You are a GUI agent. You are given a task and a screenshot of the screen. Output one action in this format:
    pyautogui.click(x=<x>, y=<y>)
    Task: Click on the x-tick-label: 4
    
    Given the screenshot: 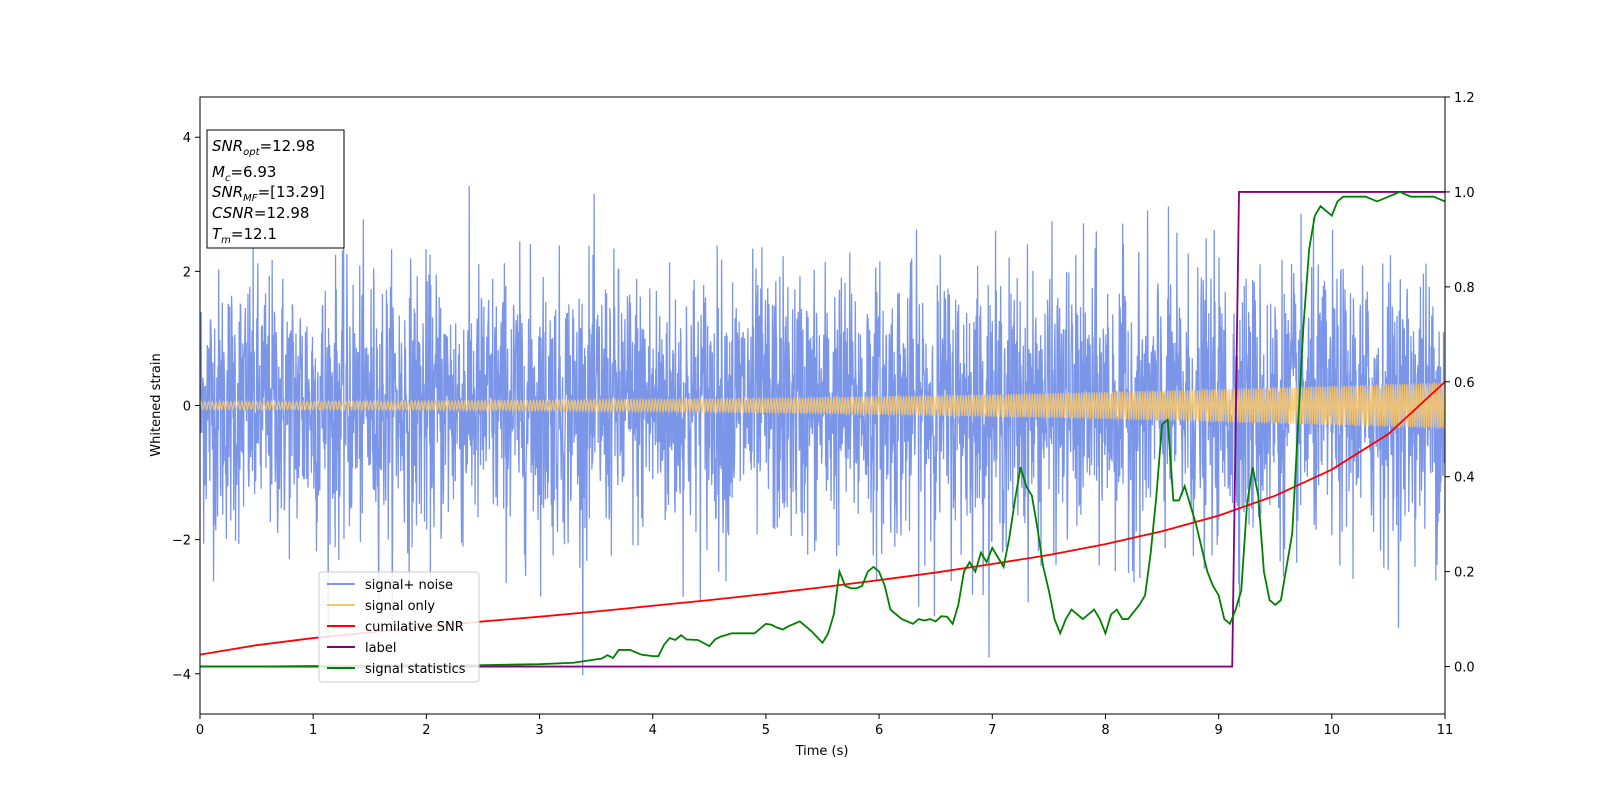 What is the action you would take?
    pyautogui.click(x=653, y=730)
    